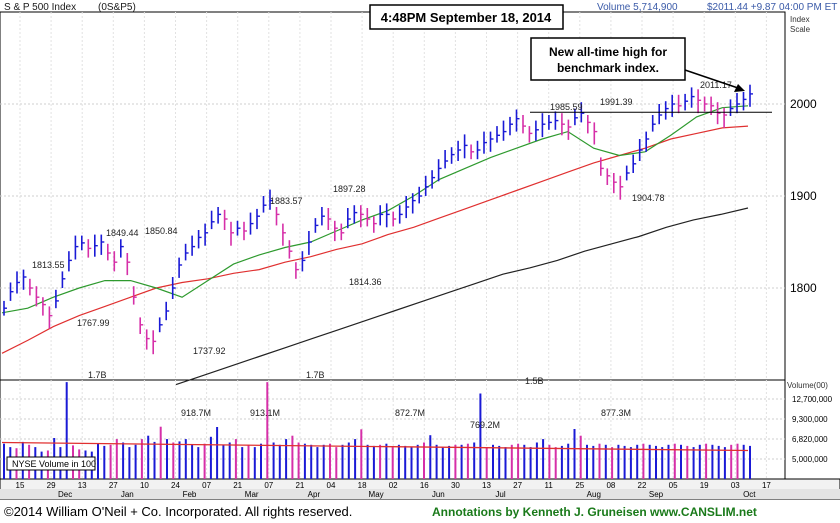 This screenshot has width=840, height=523. I want to click on price-label: 1985.59, so click(566, 107).